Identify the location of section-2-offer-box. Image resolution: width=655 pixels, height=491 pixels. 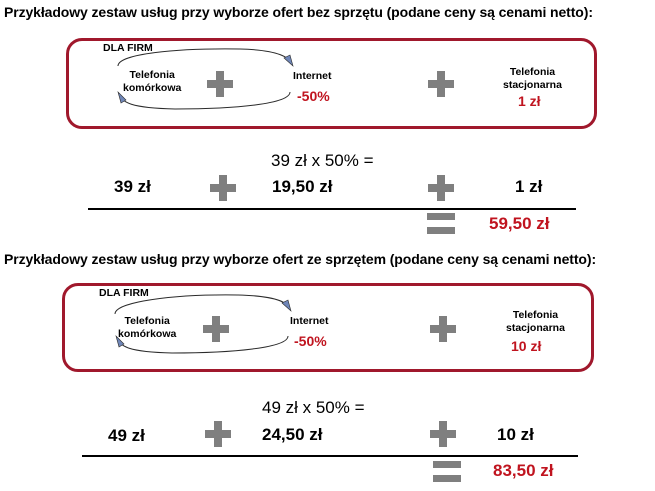
(328, 327).